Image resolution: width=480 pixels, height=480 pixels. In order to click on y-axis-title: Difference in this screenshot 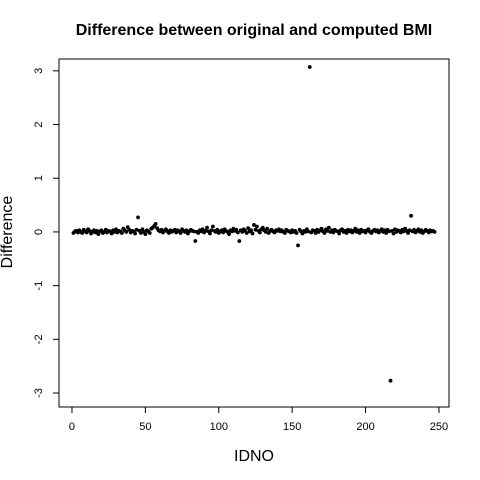, I will do `click(8, 232)`.